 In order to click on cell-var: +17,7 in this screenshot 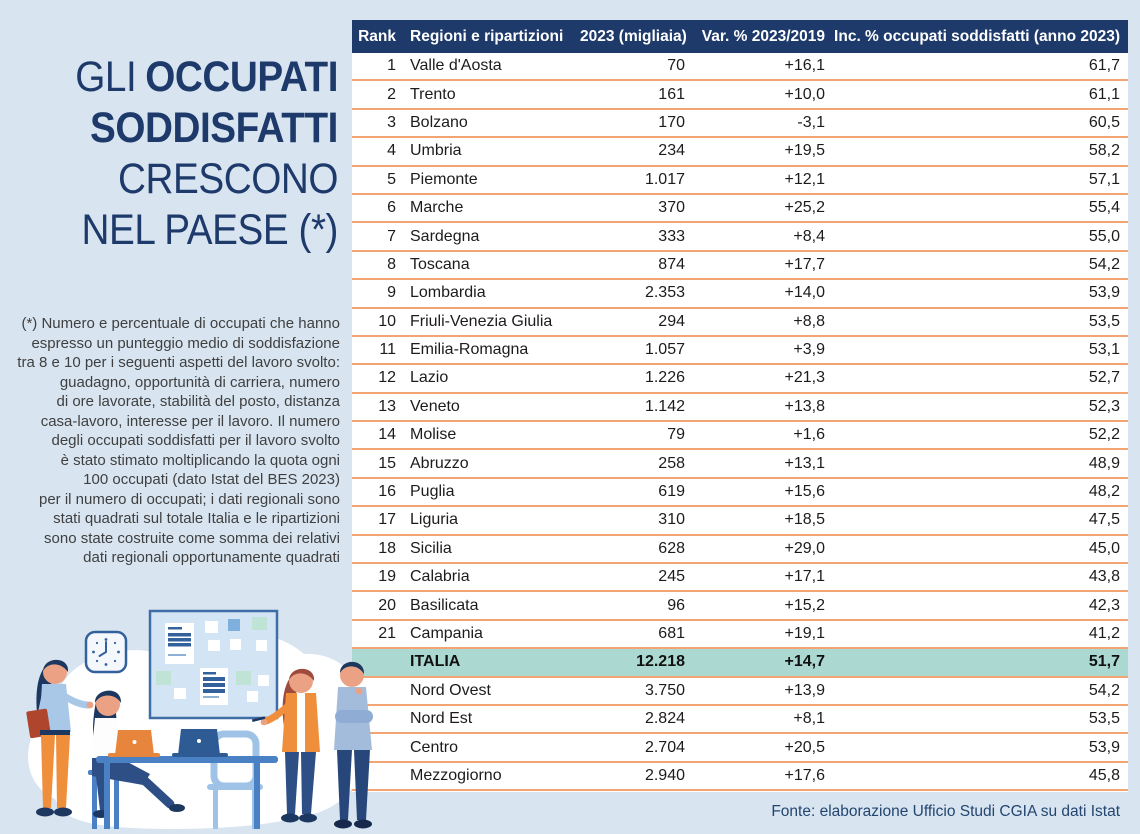, I will do `click(804, 264)`.